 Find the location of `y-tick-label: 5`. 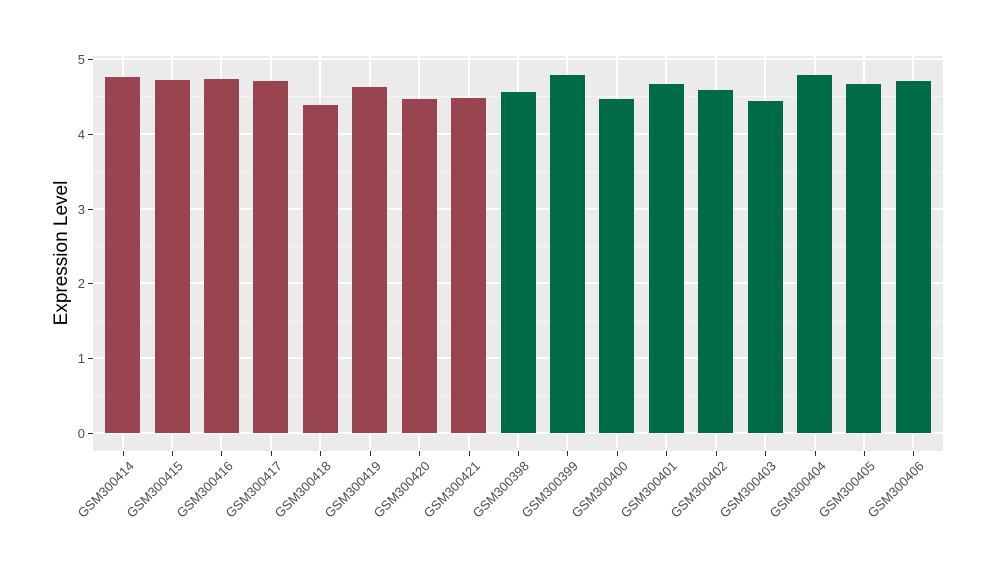

y-tick-label: 5 is located at coordinates (81, 59).